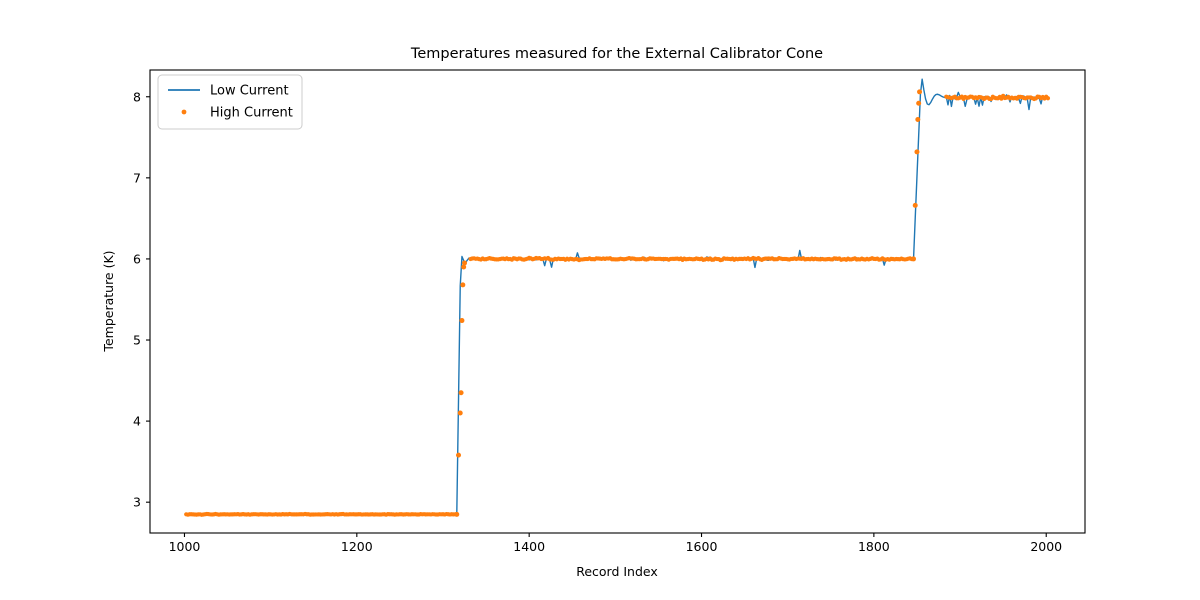 Image resolution: width=1200 pixels, height=600 pixels. Describe the element at coordinates (137, 502) in the screenshot. I see `y-tick-label: 3` at that location.